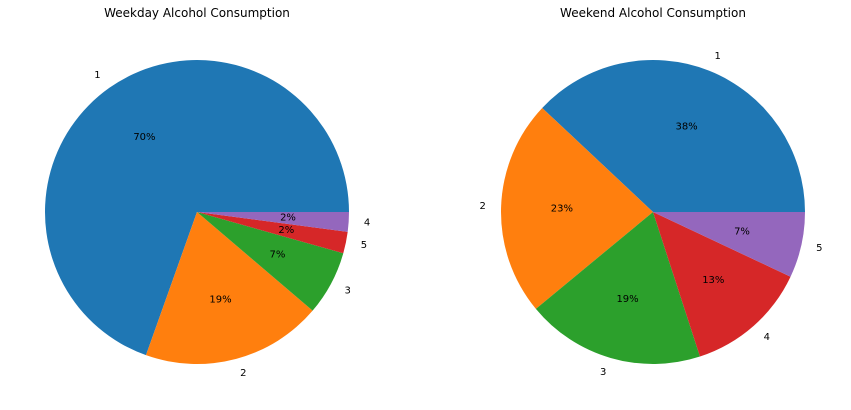  Describe the element at coordinates (562, 209) in the screenshot. I see `weekend-percent-label-2: 23%` at that location.